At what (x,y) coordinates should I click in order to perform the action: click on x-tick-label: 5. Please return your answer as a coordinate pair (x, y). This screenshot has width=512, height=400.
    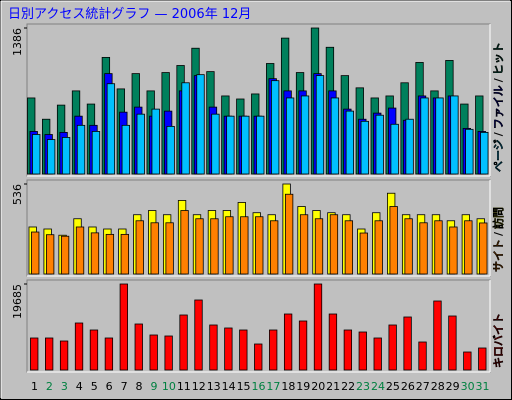
    Looking at the image, I should click on (94, 386).